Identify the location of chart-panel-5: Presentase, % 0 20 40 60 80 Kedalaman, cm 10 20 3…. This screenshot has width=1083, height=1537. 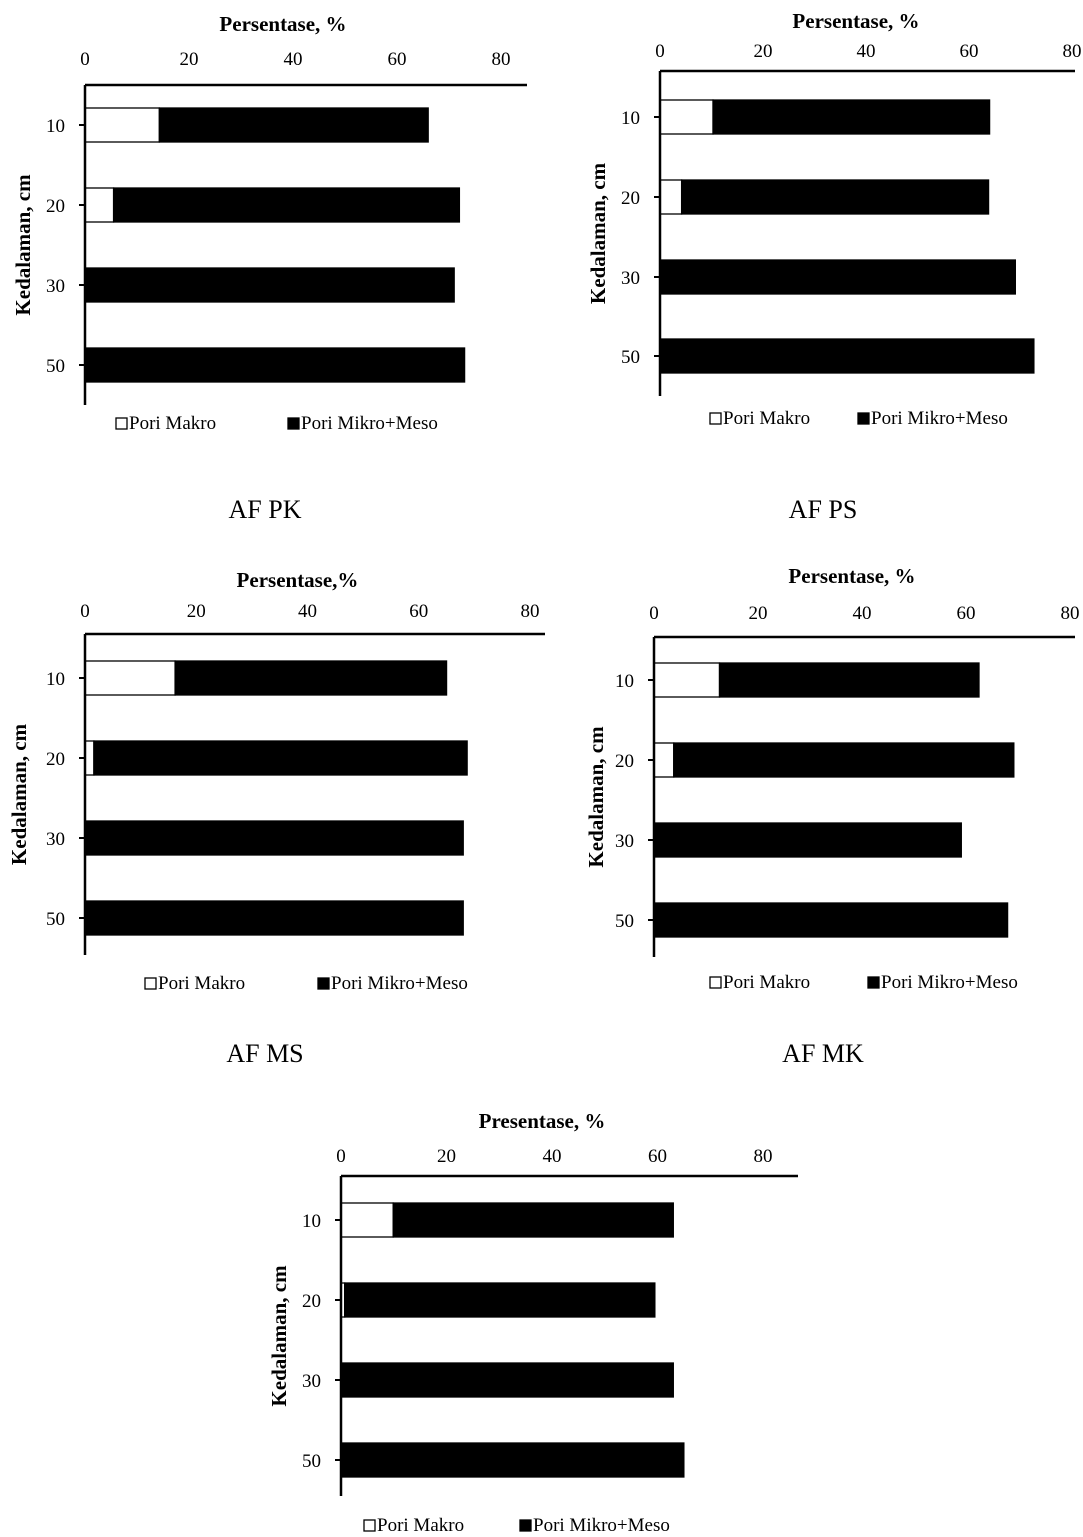
(532, 1322).